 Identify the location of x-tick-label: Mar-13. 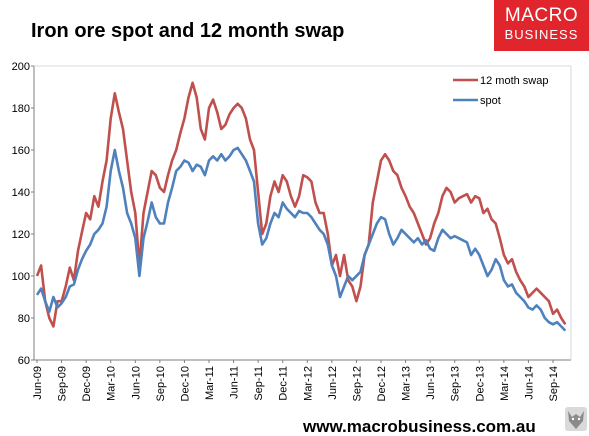
(407, 383).